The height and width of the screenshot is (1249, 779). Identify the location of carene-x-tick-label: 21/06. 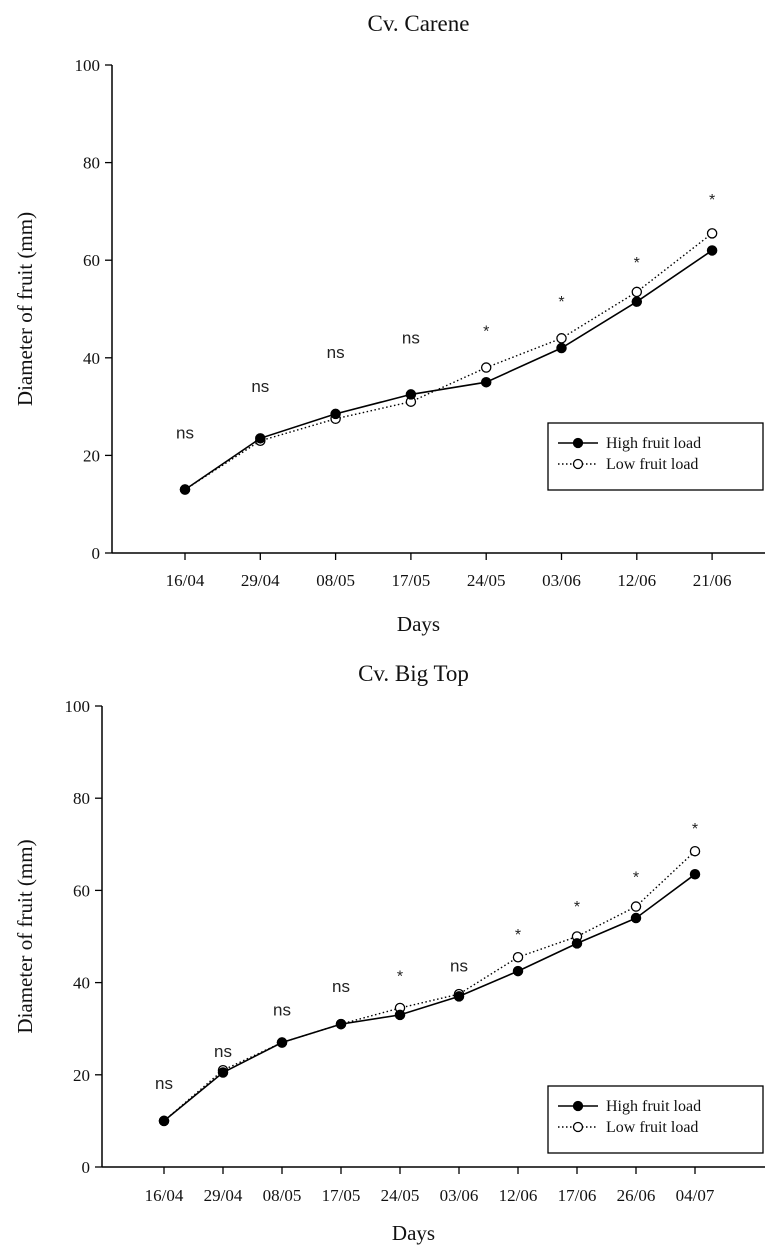
(712, 580).